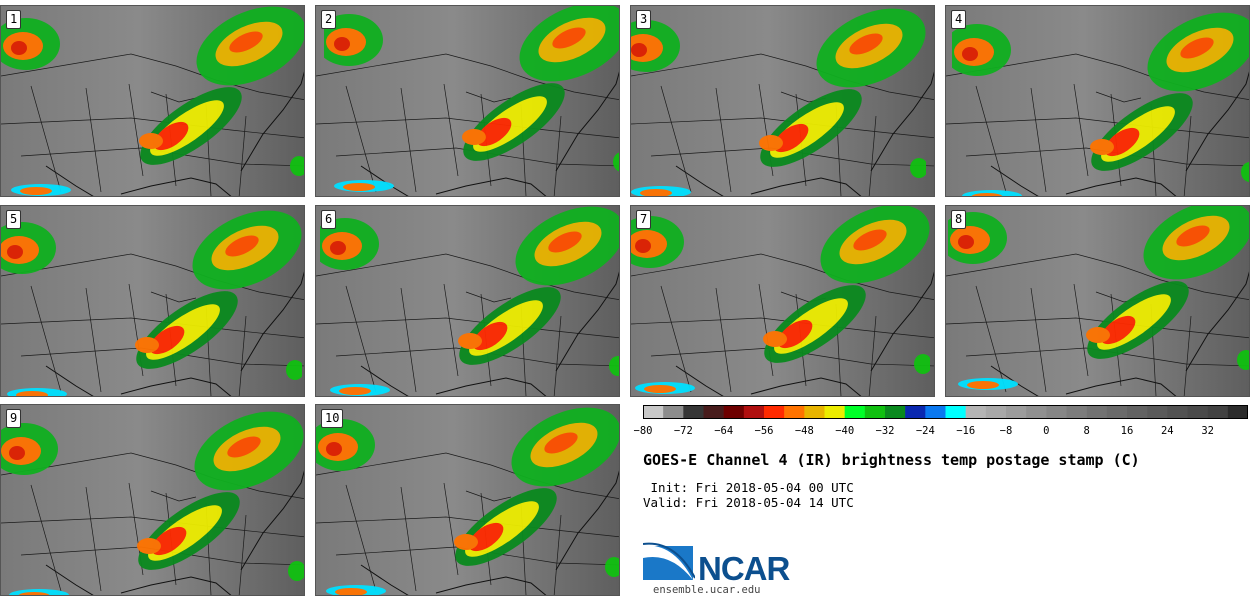 The height and width of the screenshot is (597, 1260). Describe the element at coordinates (925, 431) in the screenshot. I see `colorbar-tick-label: −24` at that location.